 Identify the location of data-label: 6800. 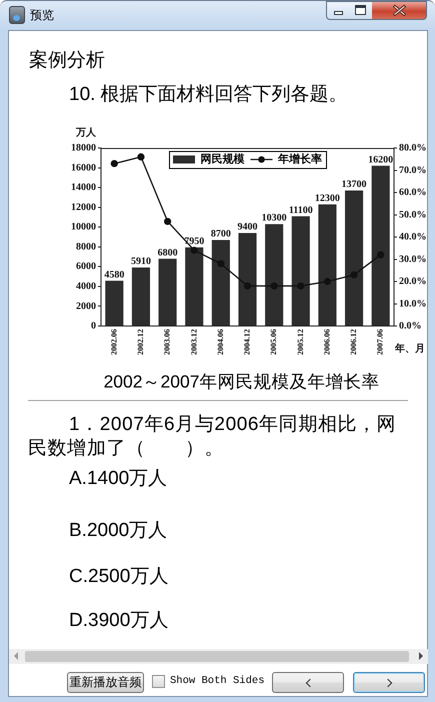
(168, 252).